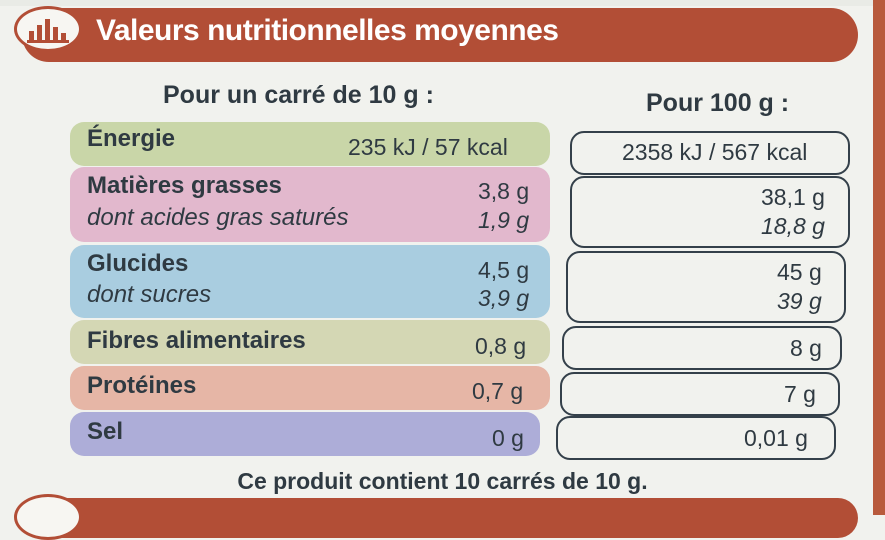 The image size is (885, 540). Describe the element at coordinates (498, 391) in the screenshot. I see `value-proteines-portion: 0,7 g` at that location.